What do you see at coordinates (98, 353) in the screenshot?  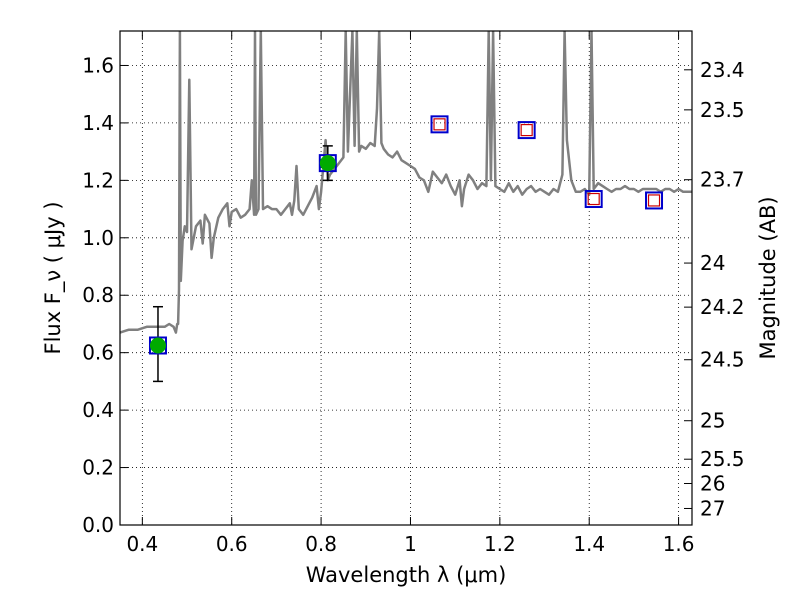 I see `y-tick-label: 0.6` at bounding box center [98, 353].